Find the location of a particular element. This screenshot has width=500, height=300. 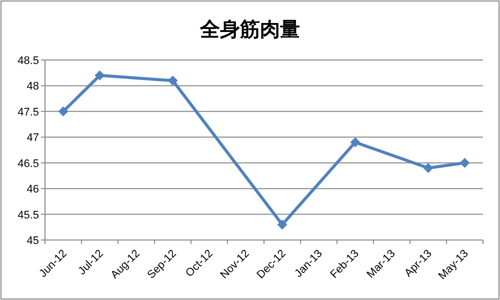

chart-title: 全身筋肉量 is located at coordinates (249, 30).